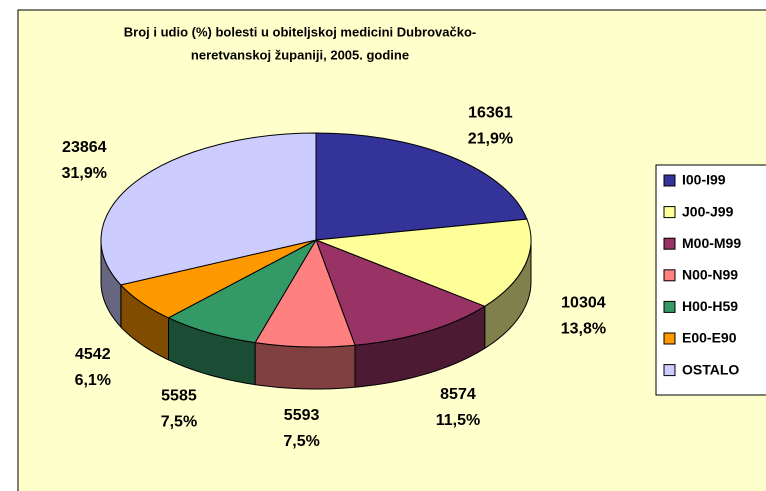  I want to click on data-label: 5593, so click(302, 415).